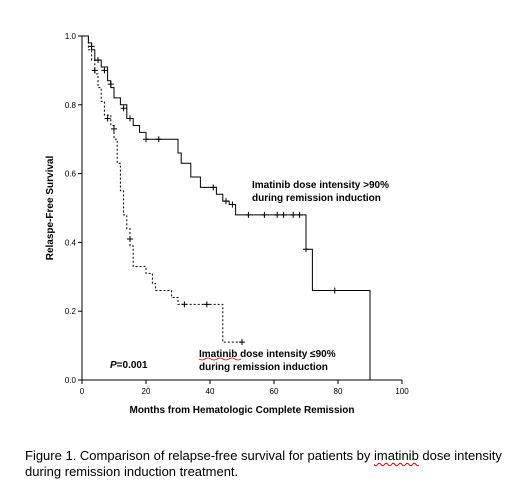 This screenshot has height=500, width=520. Describe the element at coordinates (50, 208) in the screenshot. I see `y-axis-title: Relaspe-Free Survival` at that location.